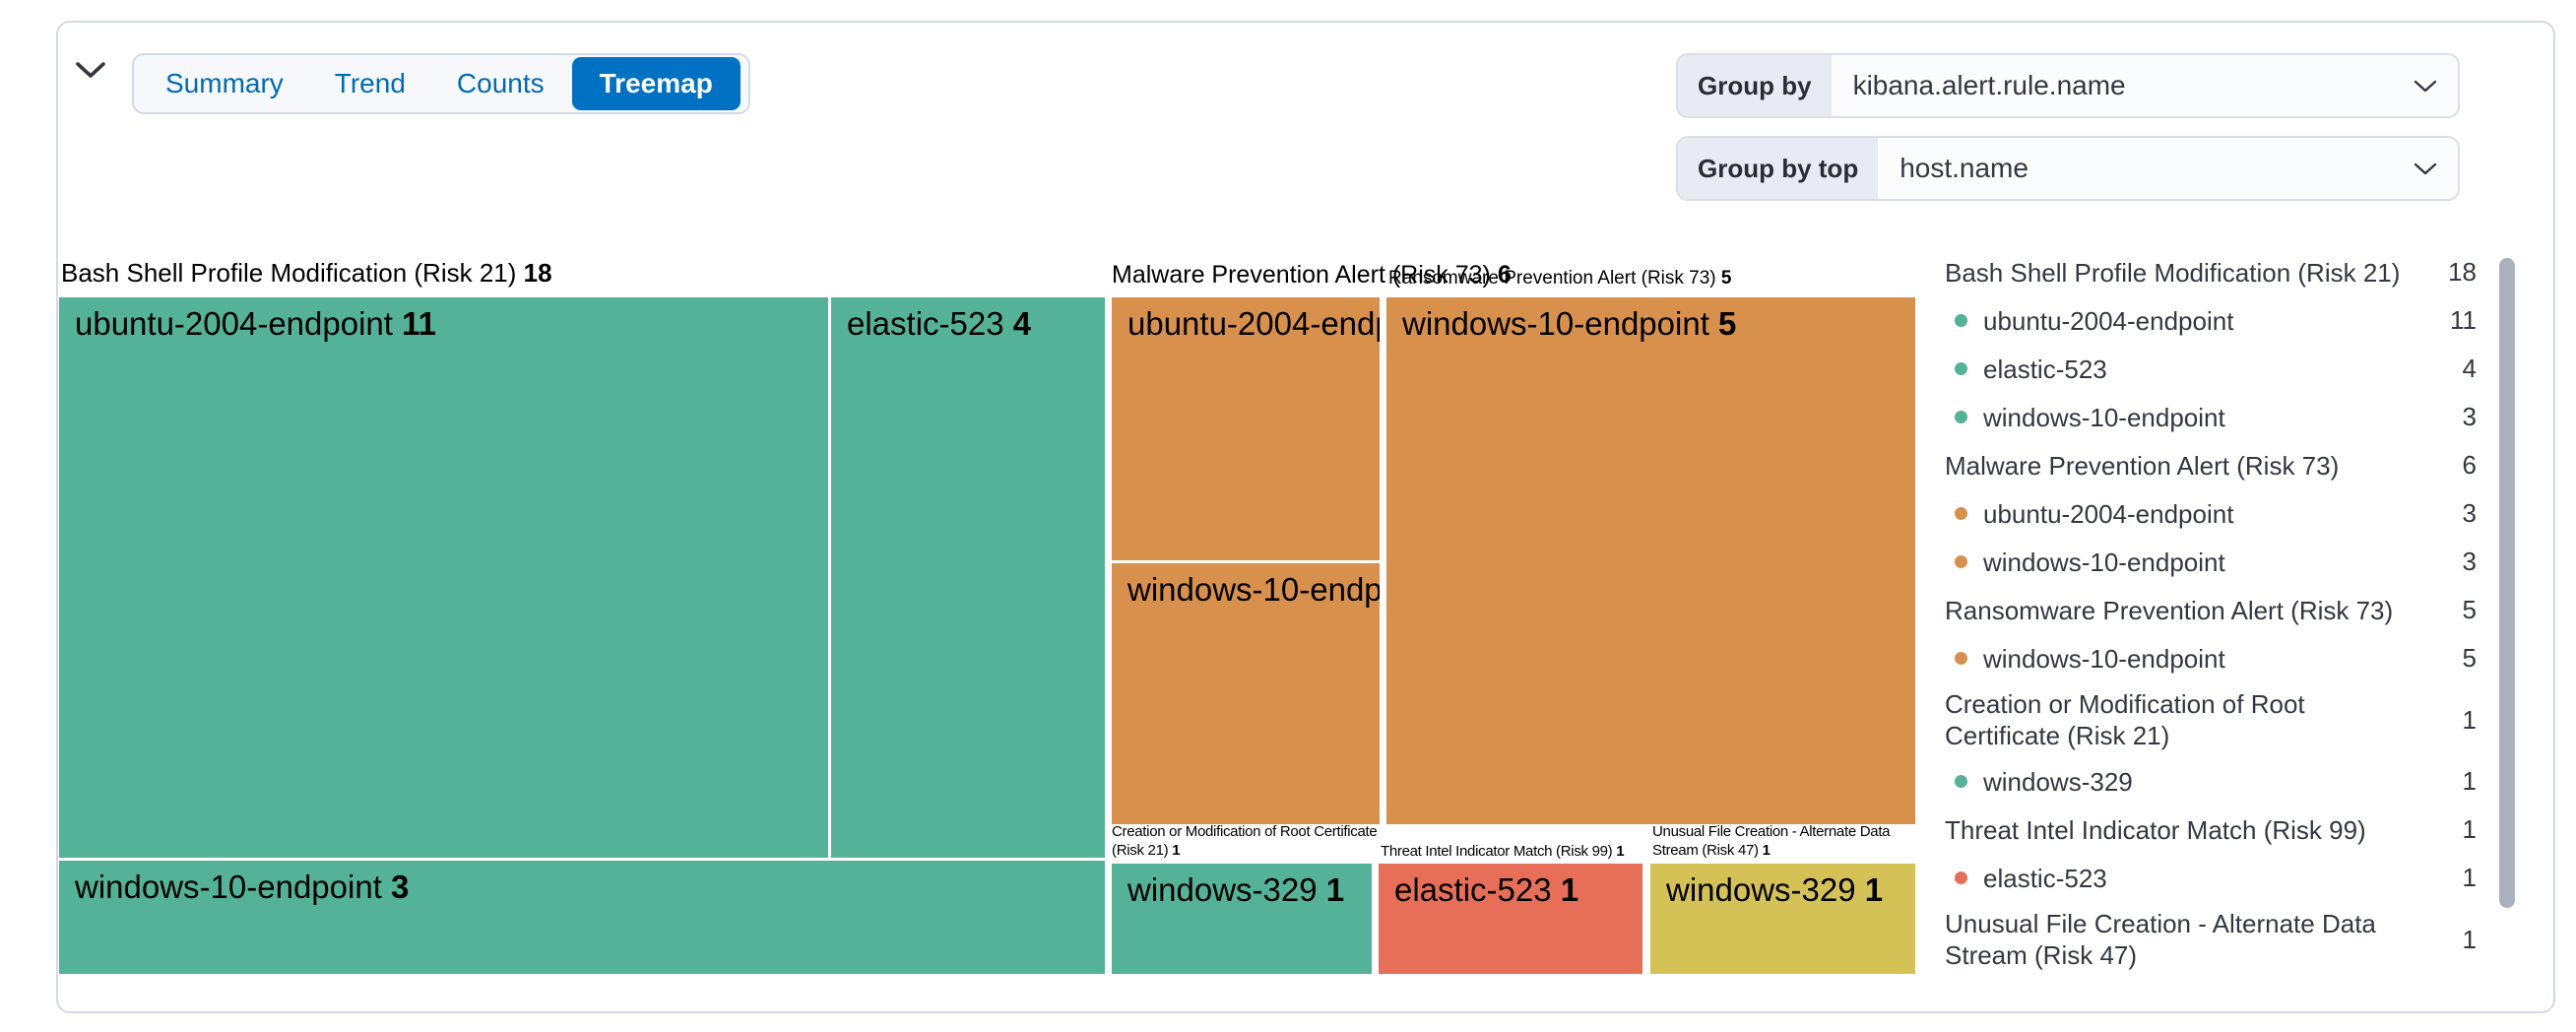 The image size is (2576, 1032). Describe the element at coordinates (1510, 890) in the screenshot. I see `tile-label: elastic-523 1` at that location.